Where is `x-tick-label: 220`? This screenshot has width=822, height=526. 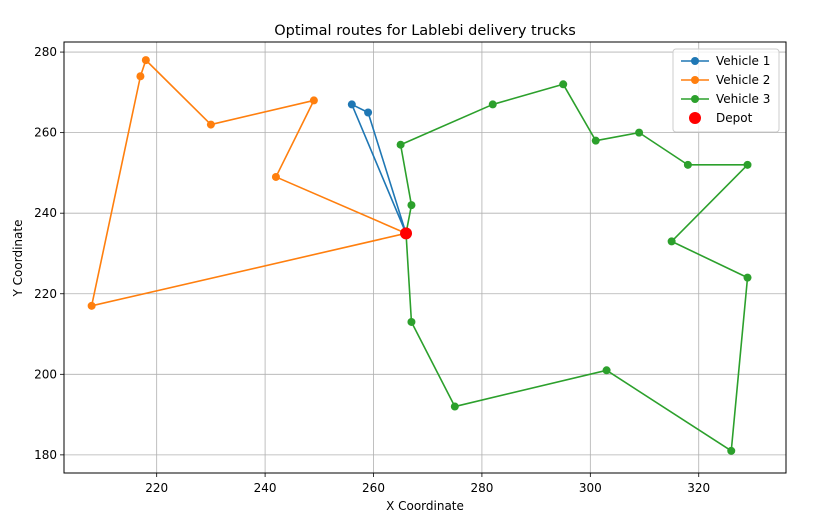
x-tick-label: 220 is located at coordinates (156, 488).